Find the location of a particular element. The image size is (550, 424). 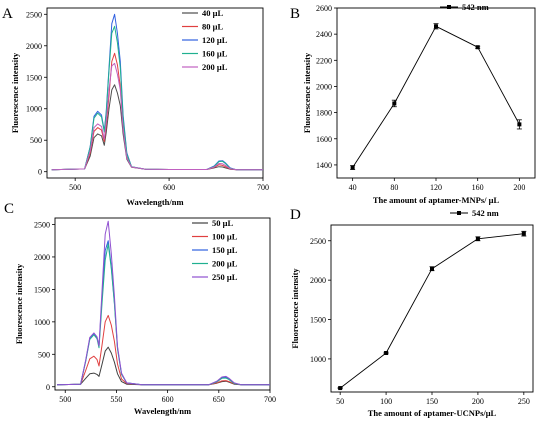

legend-entry: 160 μL is located at coordinates (215, 54).